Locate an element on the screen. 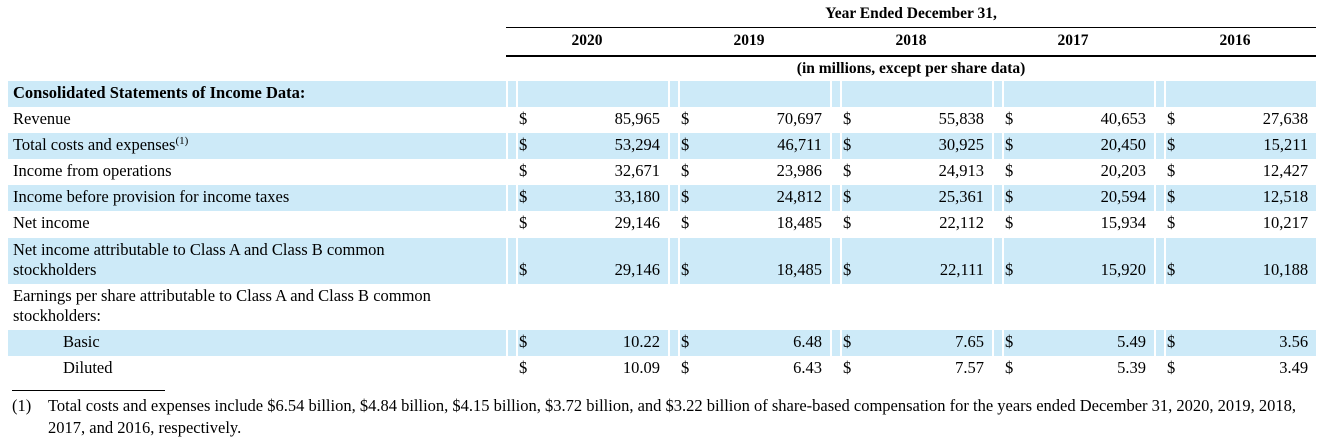  cell-value: 18,485 is located at coordinates (766, 260).